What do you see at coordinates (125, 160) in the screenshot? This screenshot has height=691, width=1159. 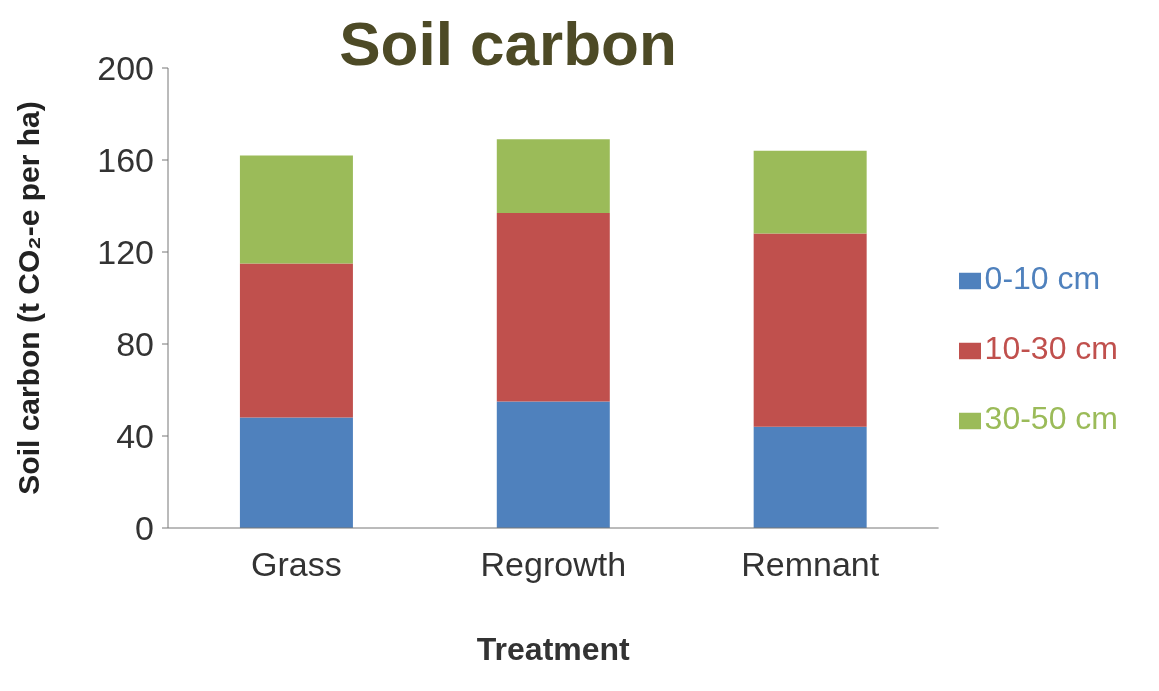 I see `y-tick-label: 160` at bounding box center [125, 160].